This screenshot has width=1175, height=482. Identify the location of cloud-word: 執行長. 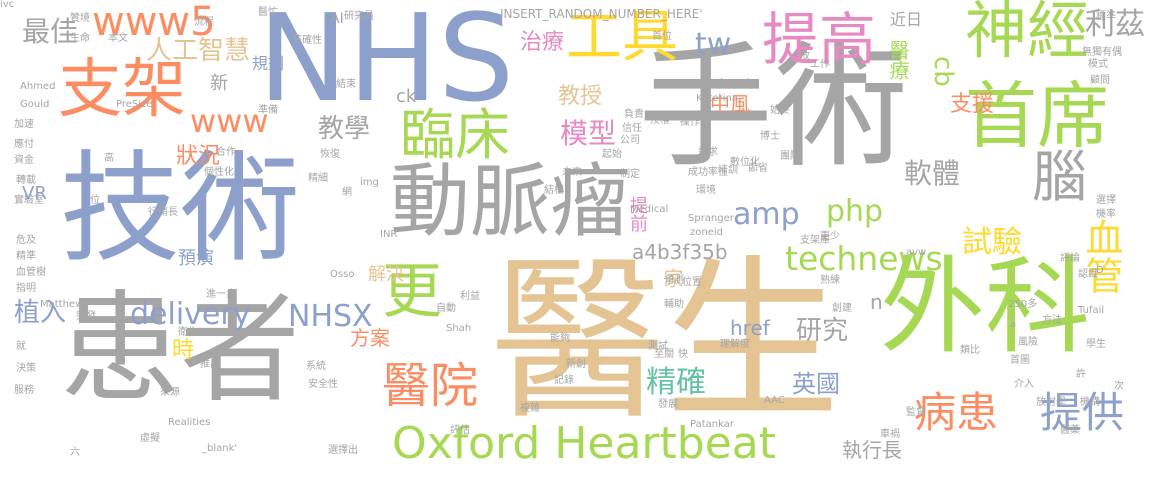
(872, 450).